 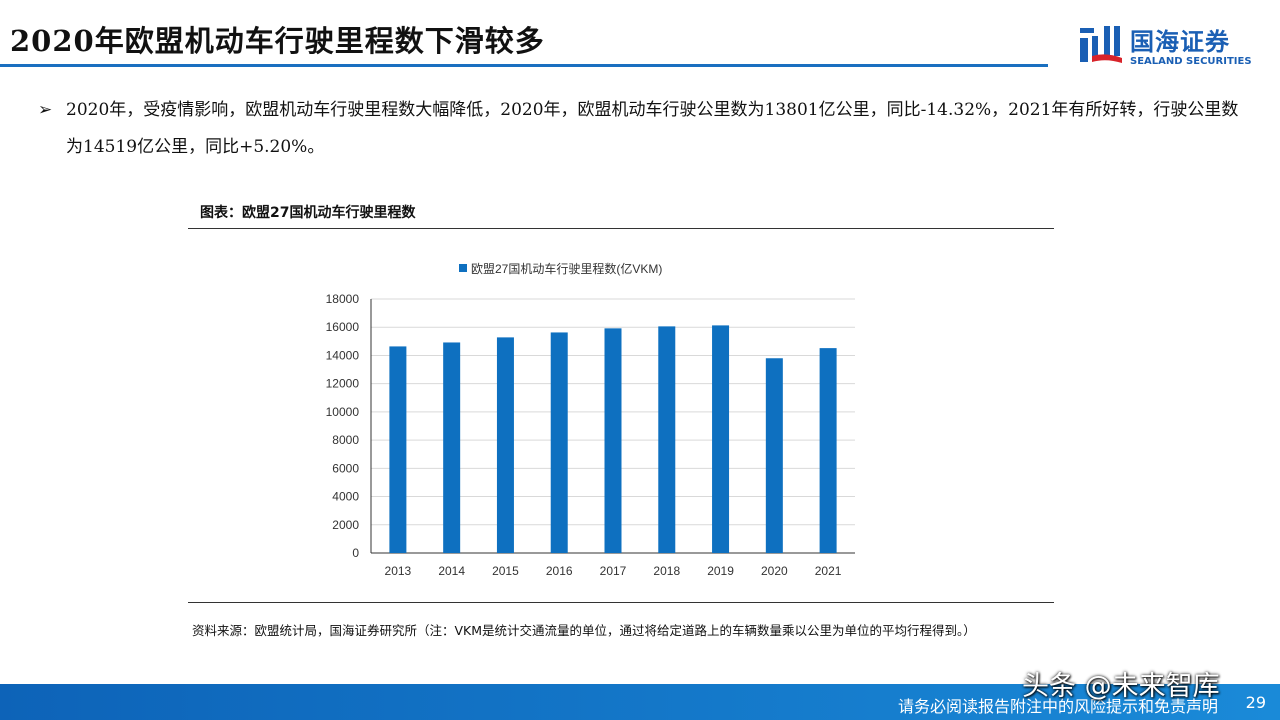 What do you see at coordinates (621, 602) in the screenshot?
I see `source-divider` at bounding box center [621, 602].